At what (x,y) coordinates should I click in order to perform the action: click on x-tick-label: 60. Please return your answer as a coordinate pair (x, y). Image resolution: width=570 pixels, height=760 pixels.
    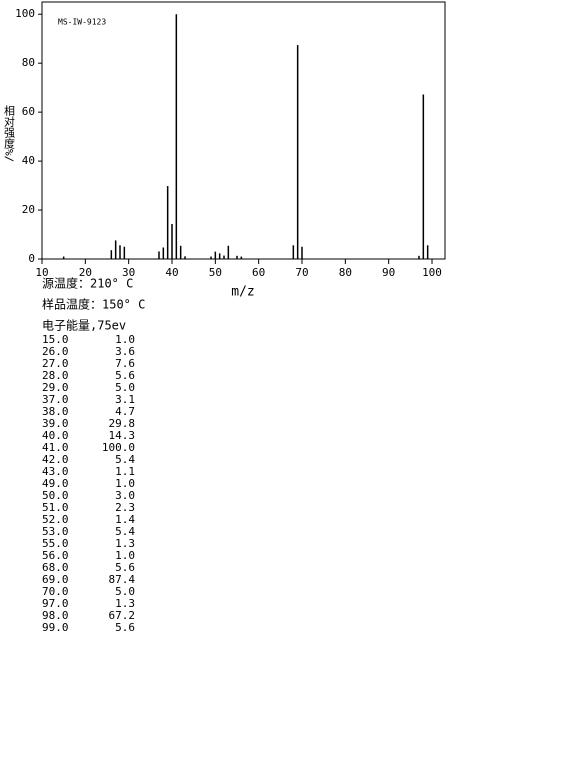
    Looking at the image, I should click on (258, 272).